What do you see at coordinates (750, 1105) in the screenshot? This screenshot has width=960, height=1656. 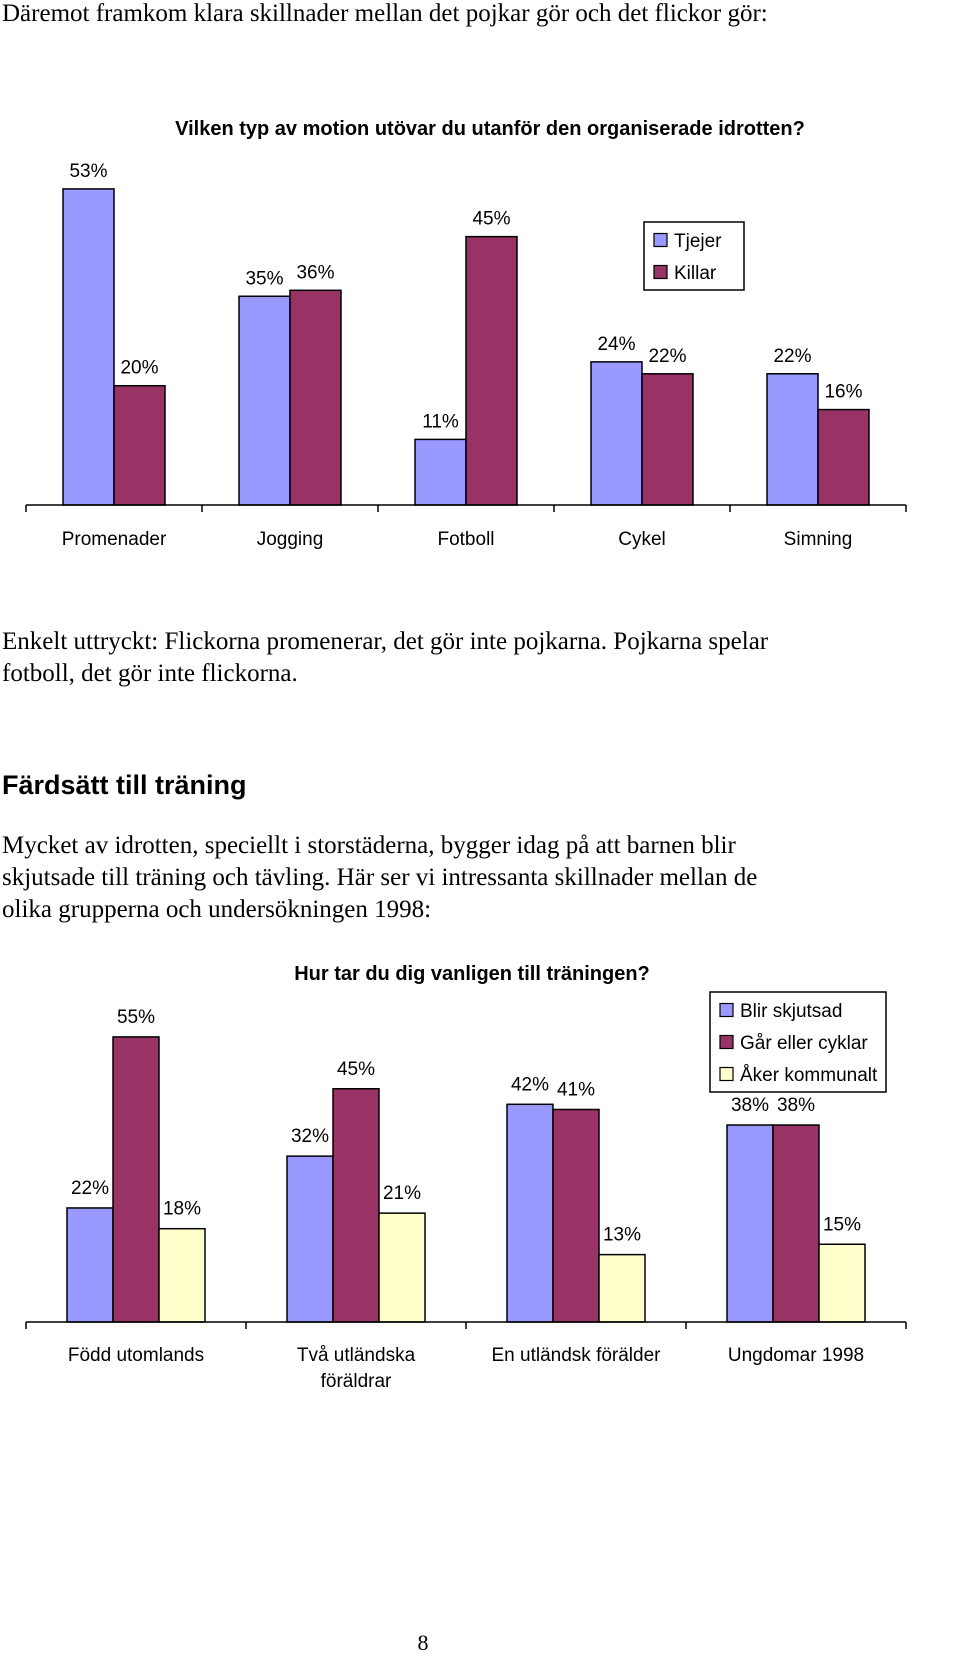 I see `data-label-blir-skjutsad-ungdomar-1998: 38%` at bounding box center [750, 1105].